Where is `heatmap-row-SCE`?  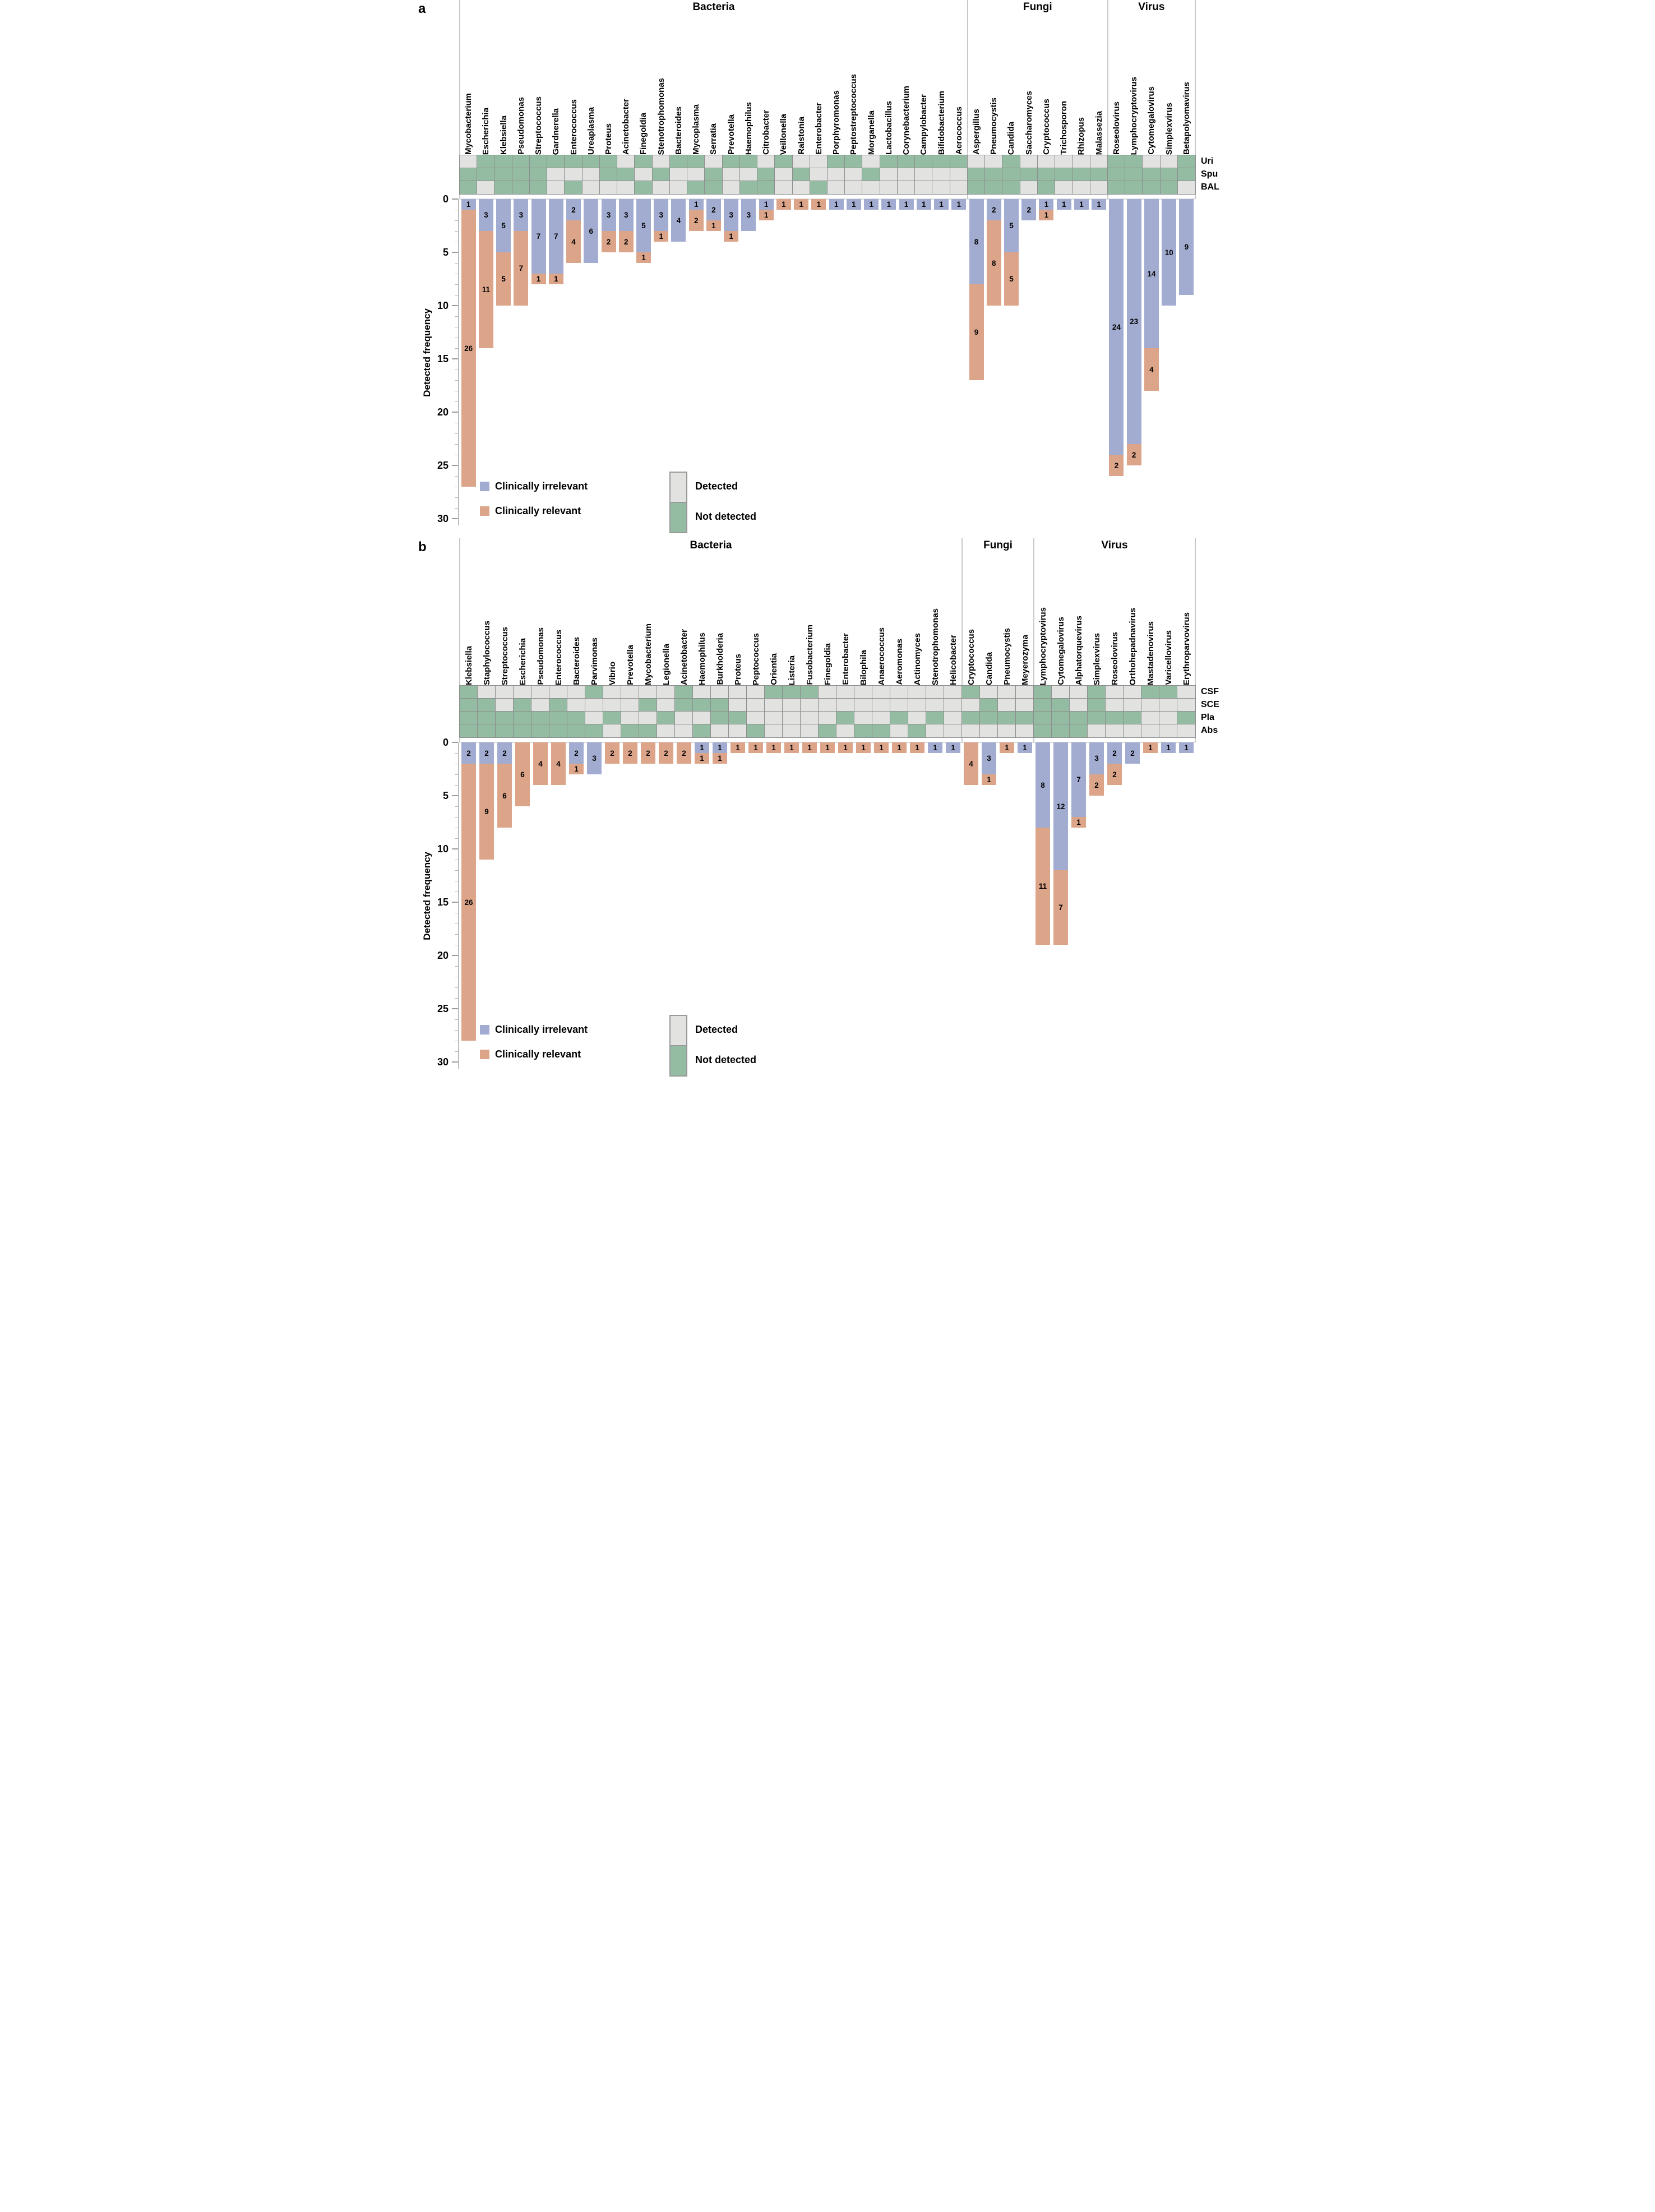 heatmap-row-SCE is located at coordinates (827, 706).